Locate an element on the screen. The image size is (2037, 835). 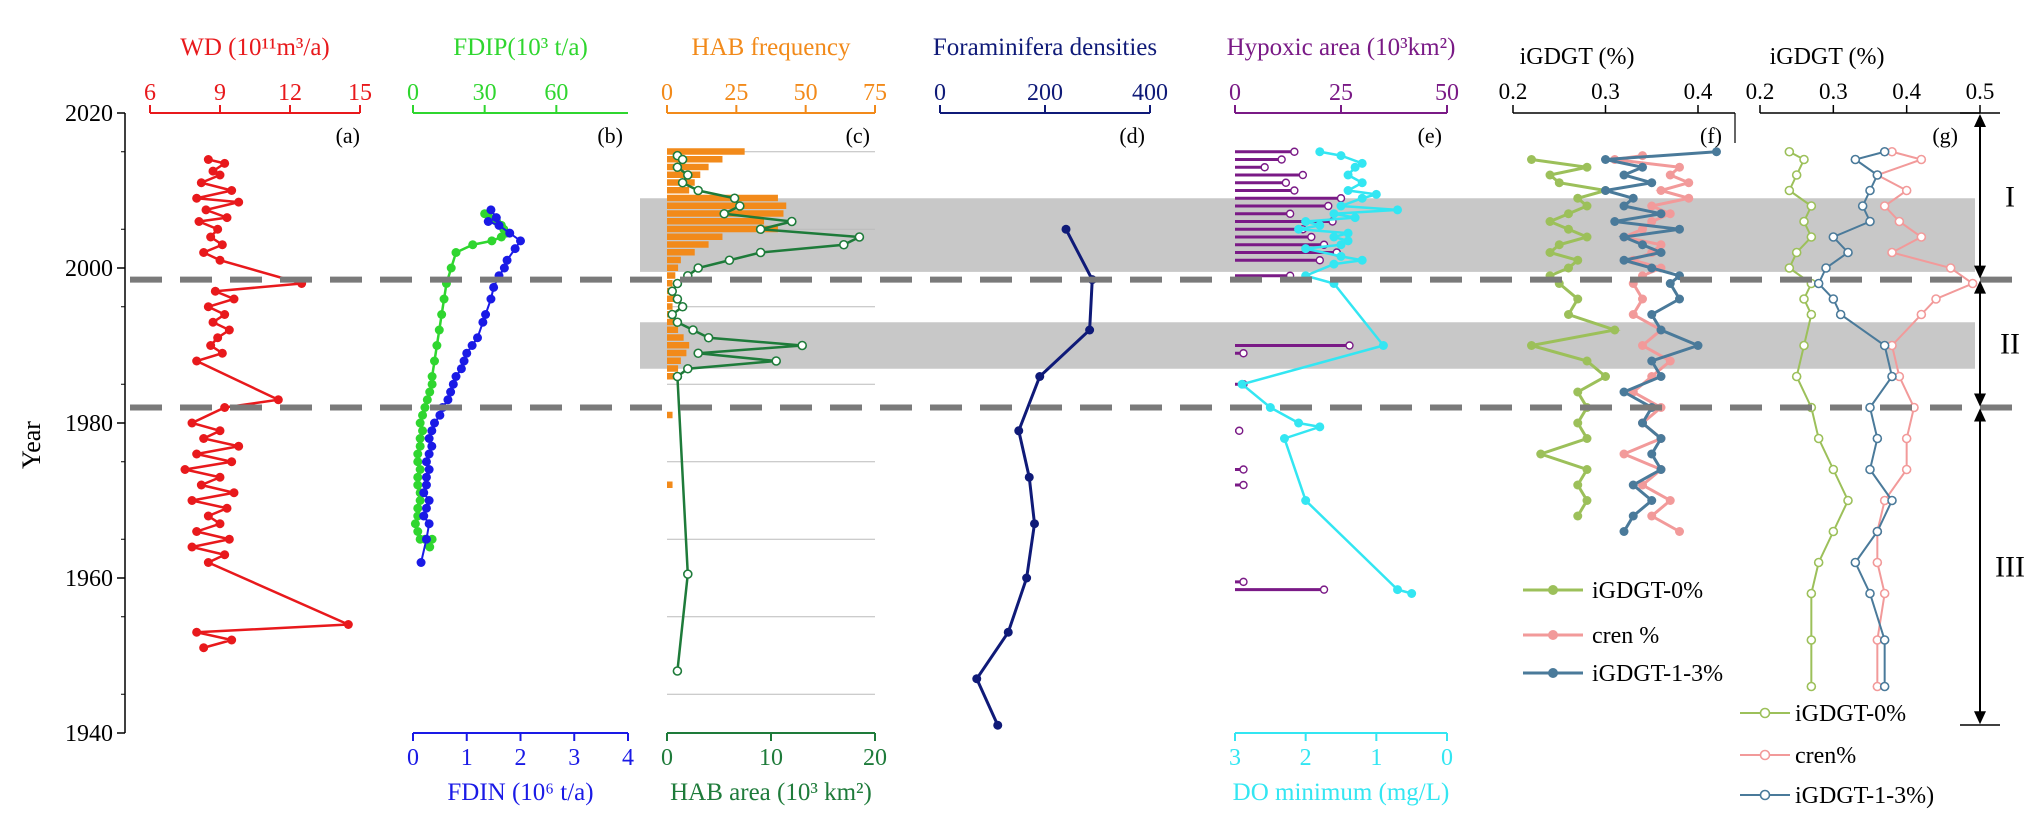
hypoxic-tick-label: 25 is located at coordinates (1341, 93).